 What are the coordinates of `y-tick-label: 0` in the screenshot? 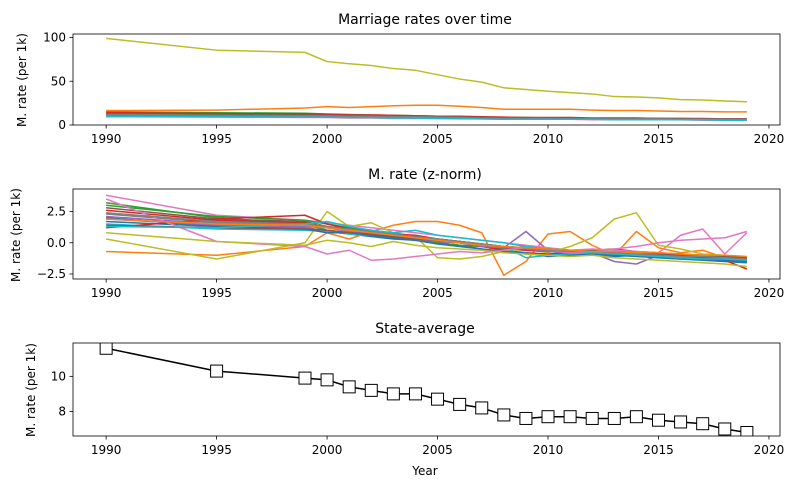 It's located at (62, 125).